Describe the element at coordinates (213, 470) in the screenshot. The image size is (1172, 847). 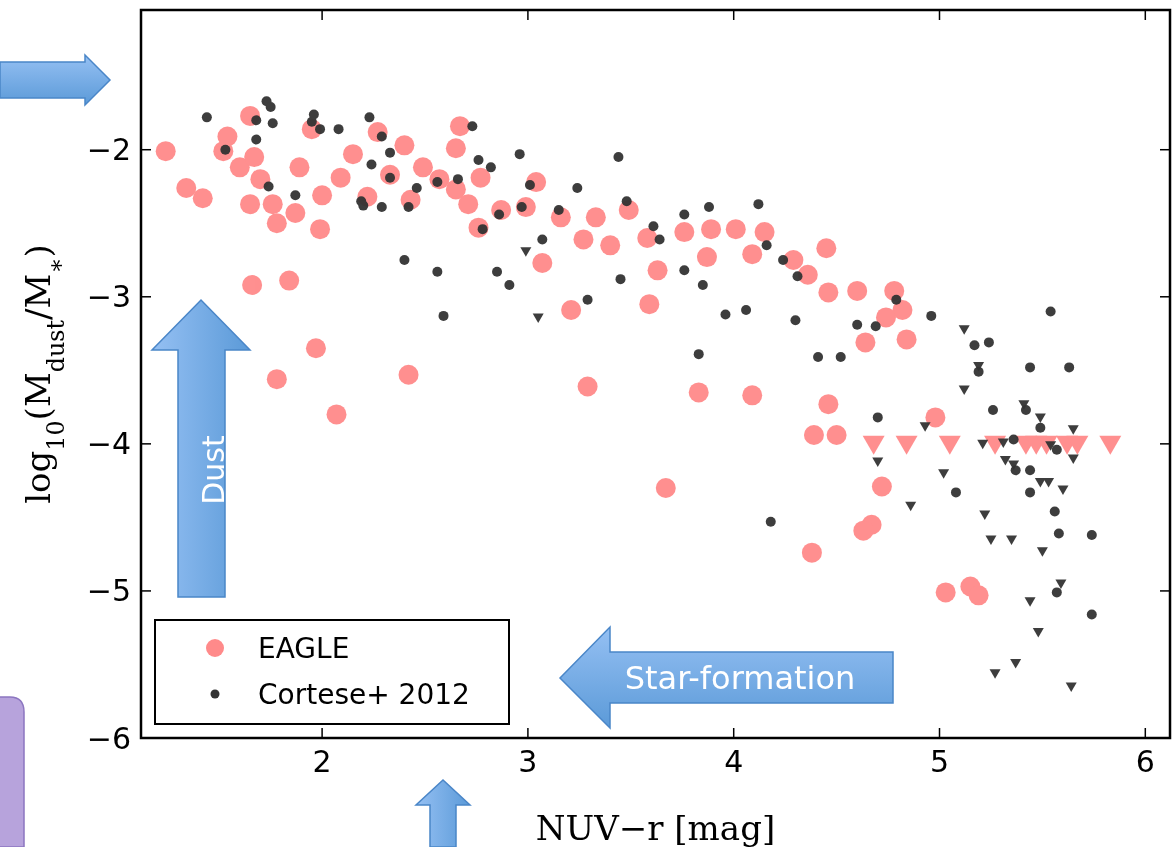
I see `annotation: Dust` at that location.